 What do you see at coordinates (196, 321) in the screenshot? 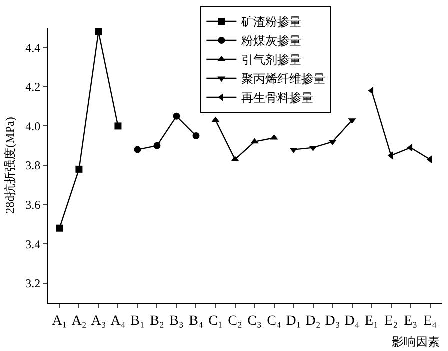
I see `x-tick-label: B₄` at bounding box center [196, 321].